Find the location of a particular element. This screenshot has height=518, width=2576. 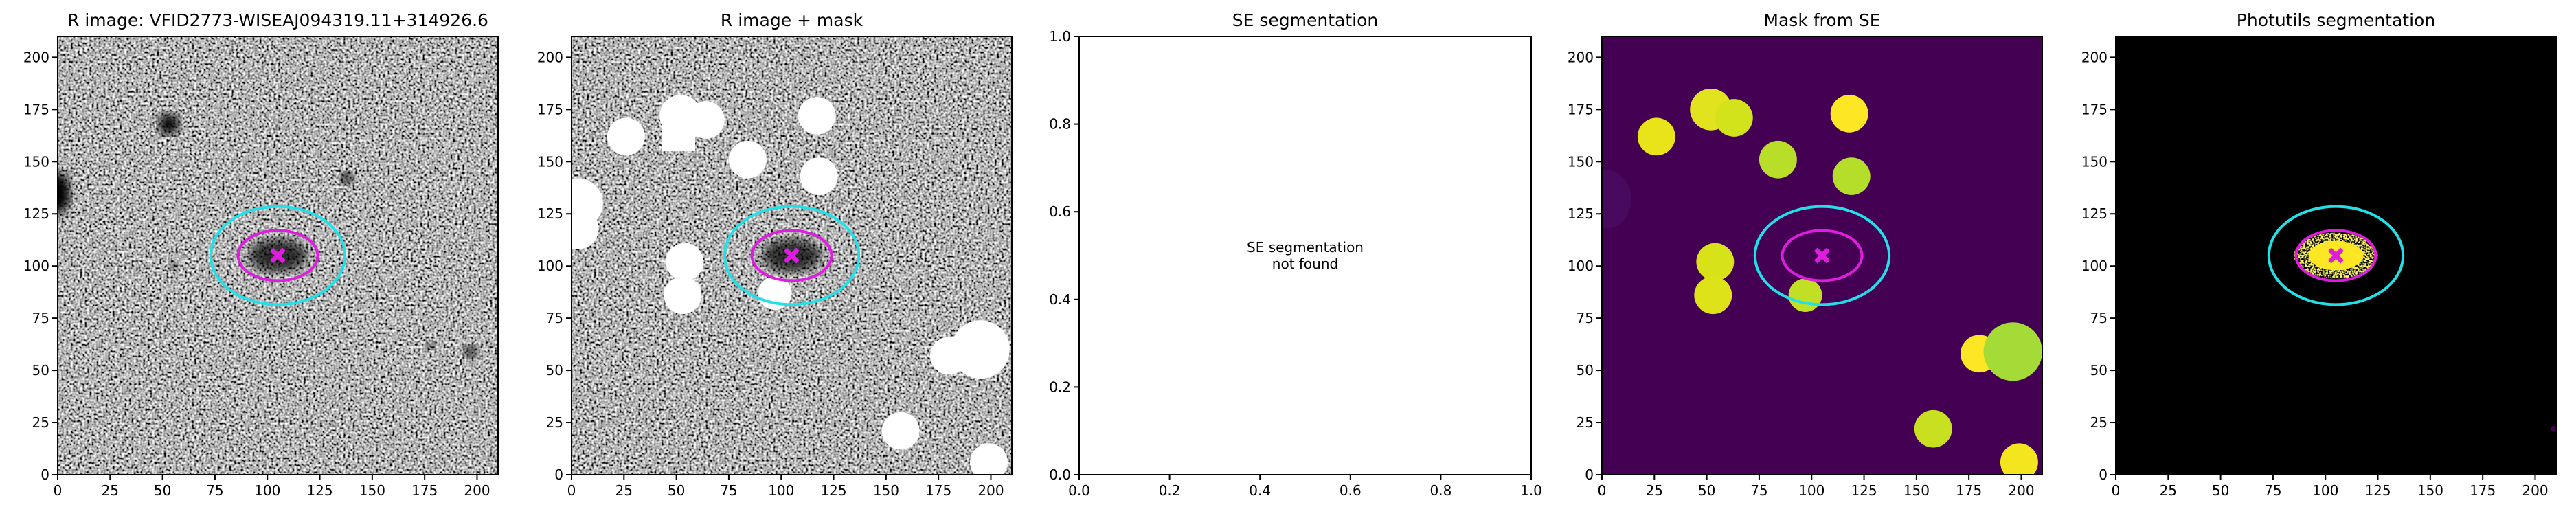

photutils-seg is located at coordinates (2336, 255).